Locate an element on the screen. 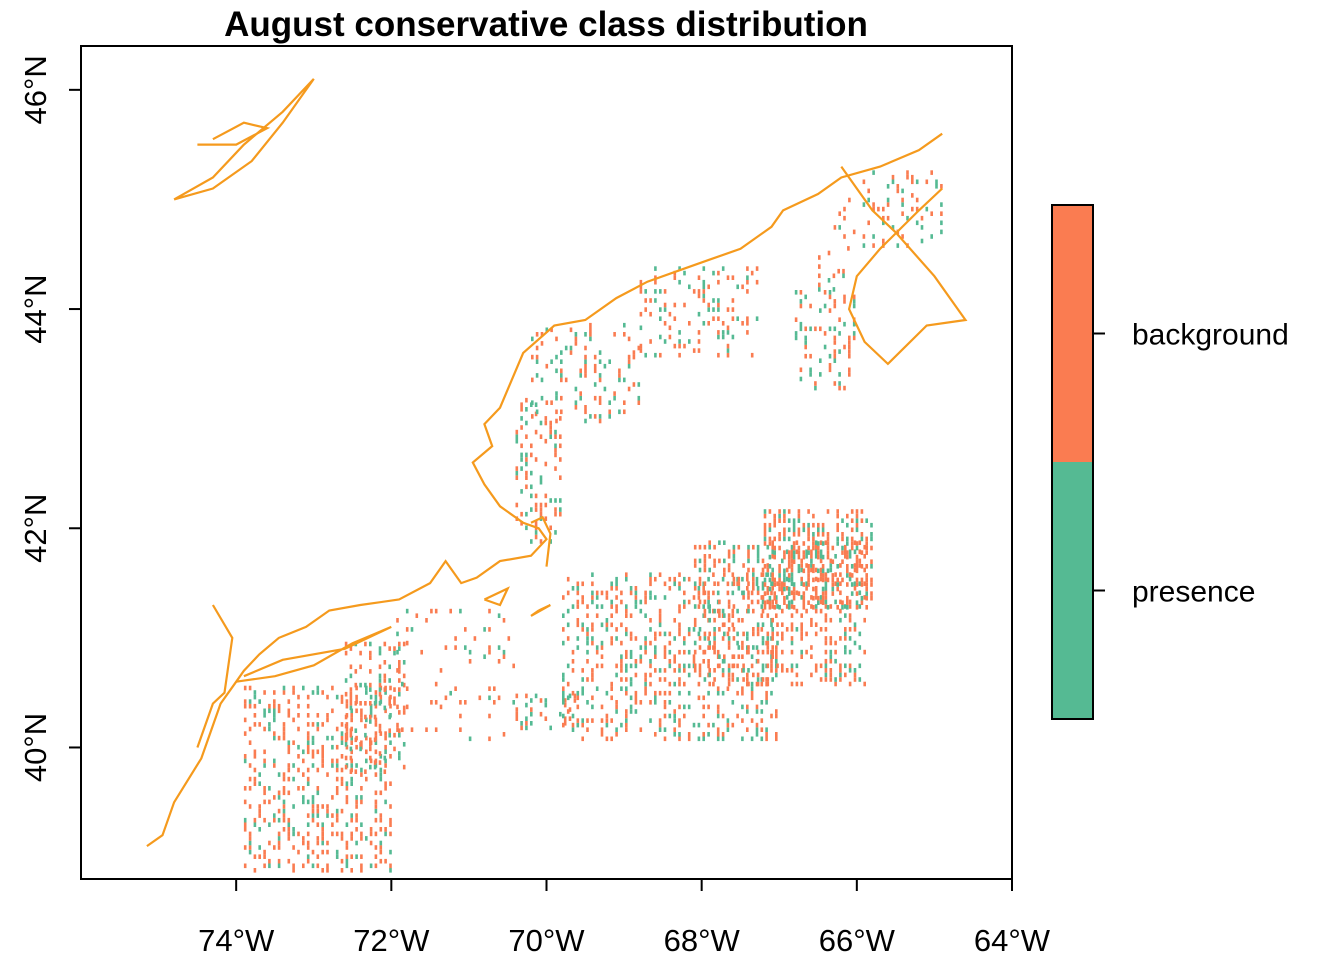  coastline-path is located at coordinates (314, 654).